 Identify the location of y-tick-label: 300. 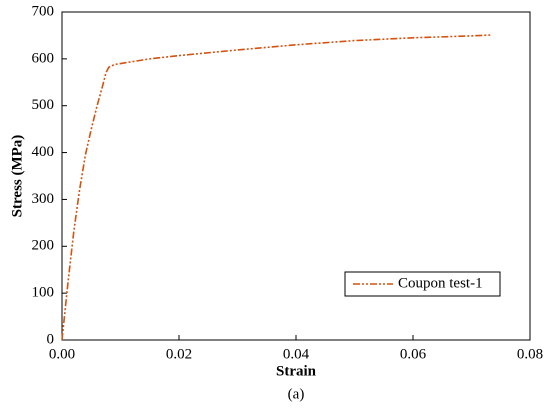
(43, 199).